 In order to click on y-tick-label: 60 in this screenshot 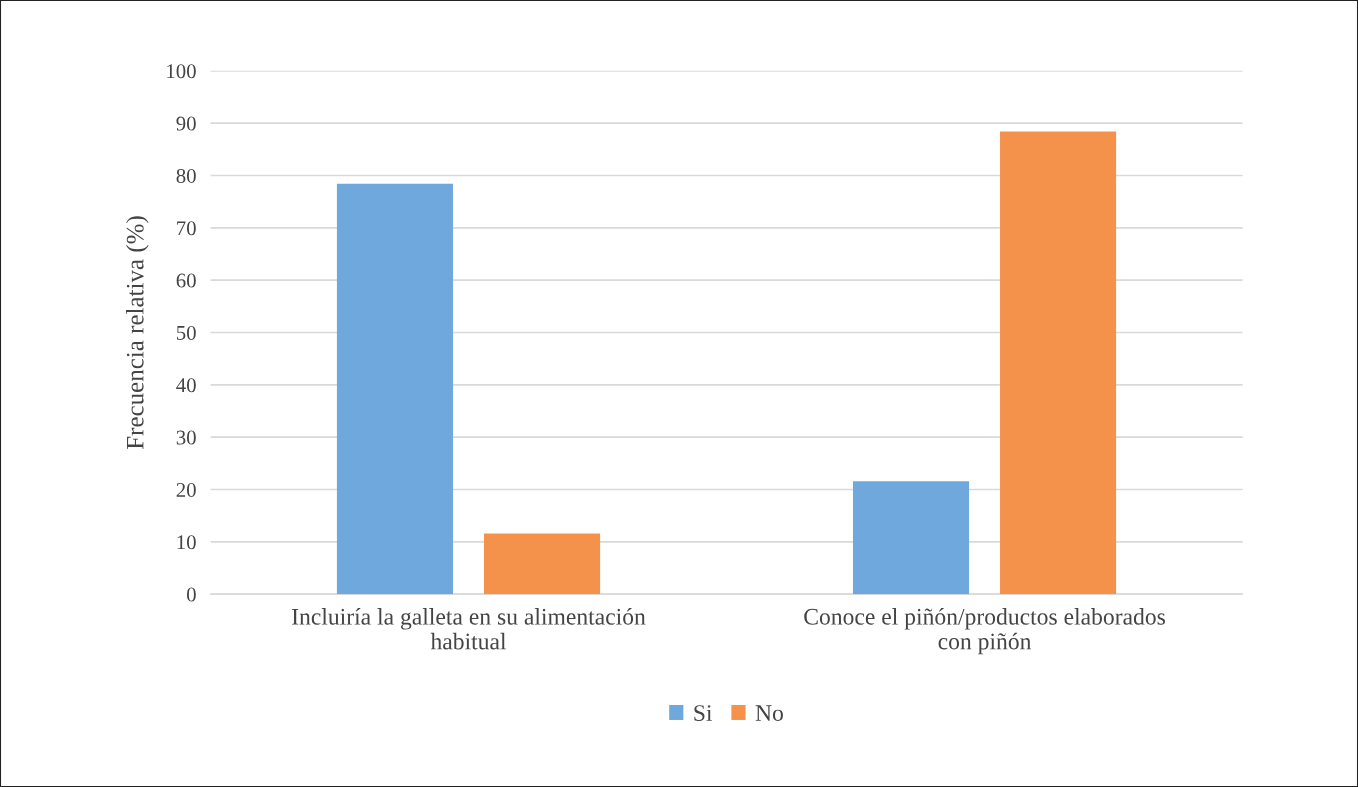, I will do `click(186, 280)`.